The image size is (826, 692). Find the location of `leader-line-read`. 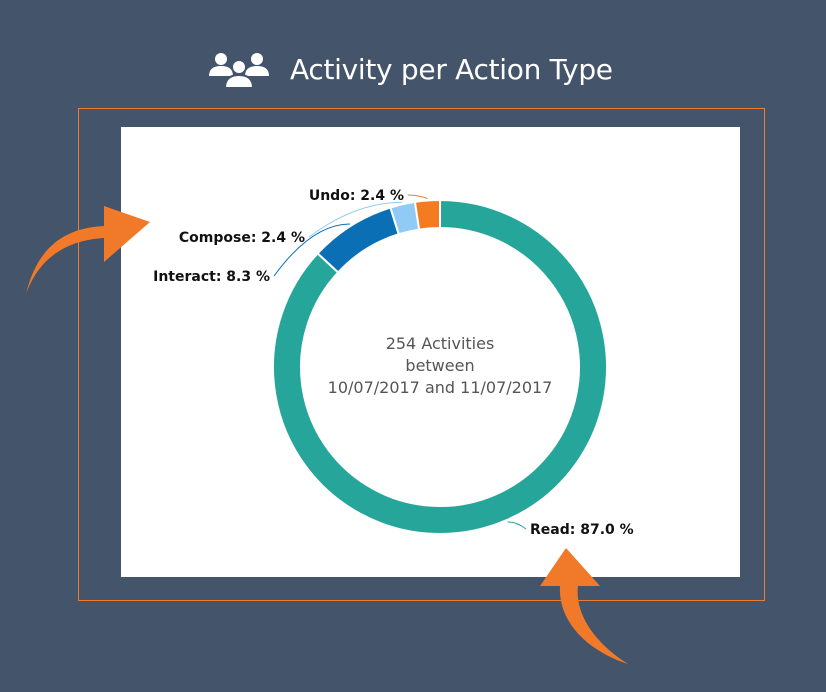

leader-line-read is located at coordinates (517, 525).